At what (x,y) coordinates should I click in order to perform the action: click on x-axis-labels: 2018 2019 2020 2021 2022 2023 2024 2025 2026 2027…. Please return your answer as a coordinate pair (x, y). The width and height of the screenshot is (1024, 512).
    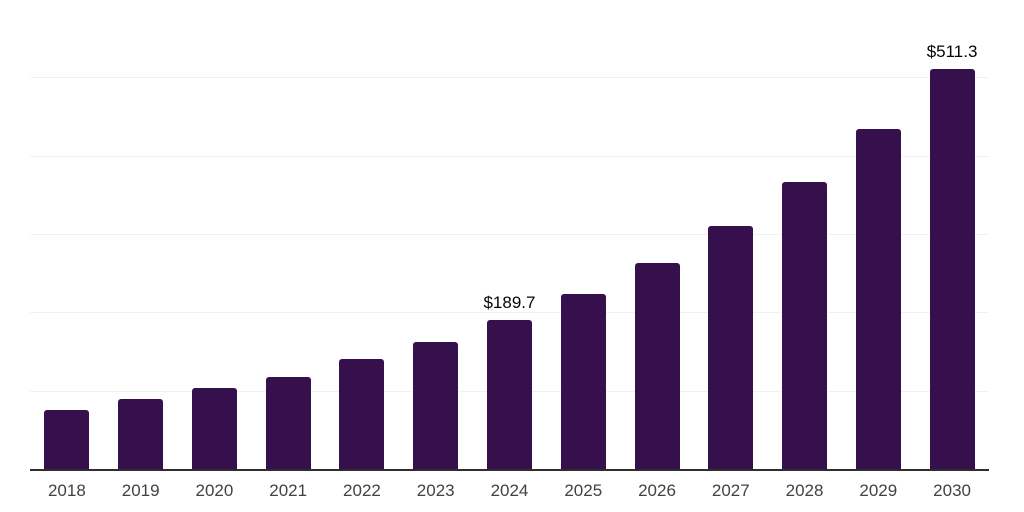
    Looking at the image, I should click on (509, 486).